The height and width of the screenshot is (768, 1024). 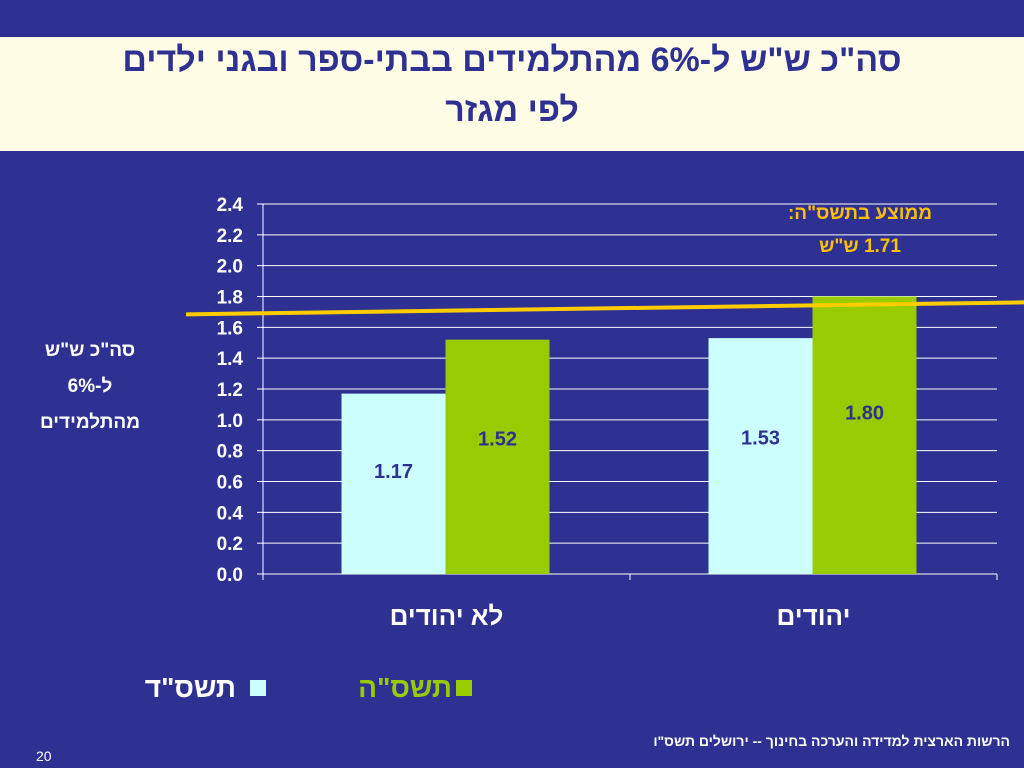 I want to click on legend-item-tashsad: תשס"ד, so click(x=205, y=688).